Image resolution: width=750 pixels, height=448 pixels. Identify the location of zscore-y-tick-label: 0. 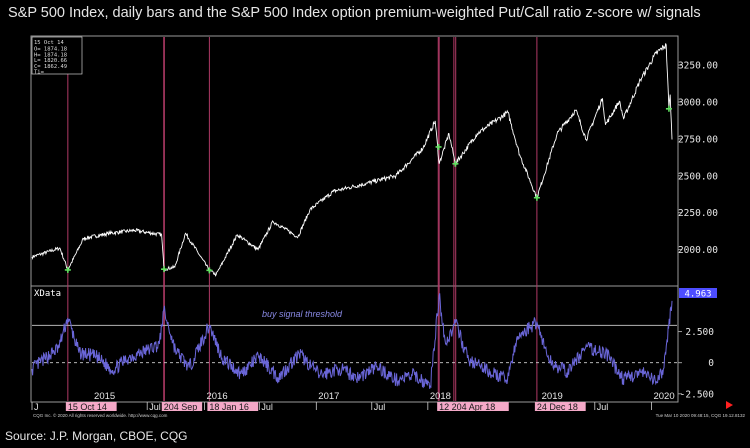
(711, 363).